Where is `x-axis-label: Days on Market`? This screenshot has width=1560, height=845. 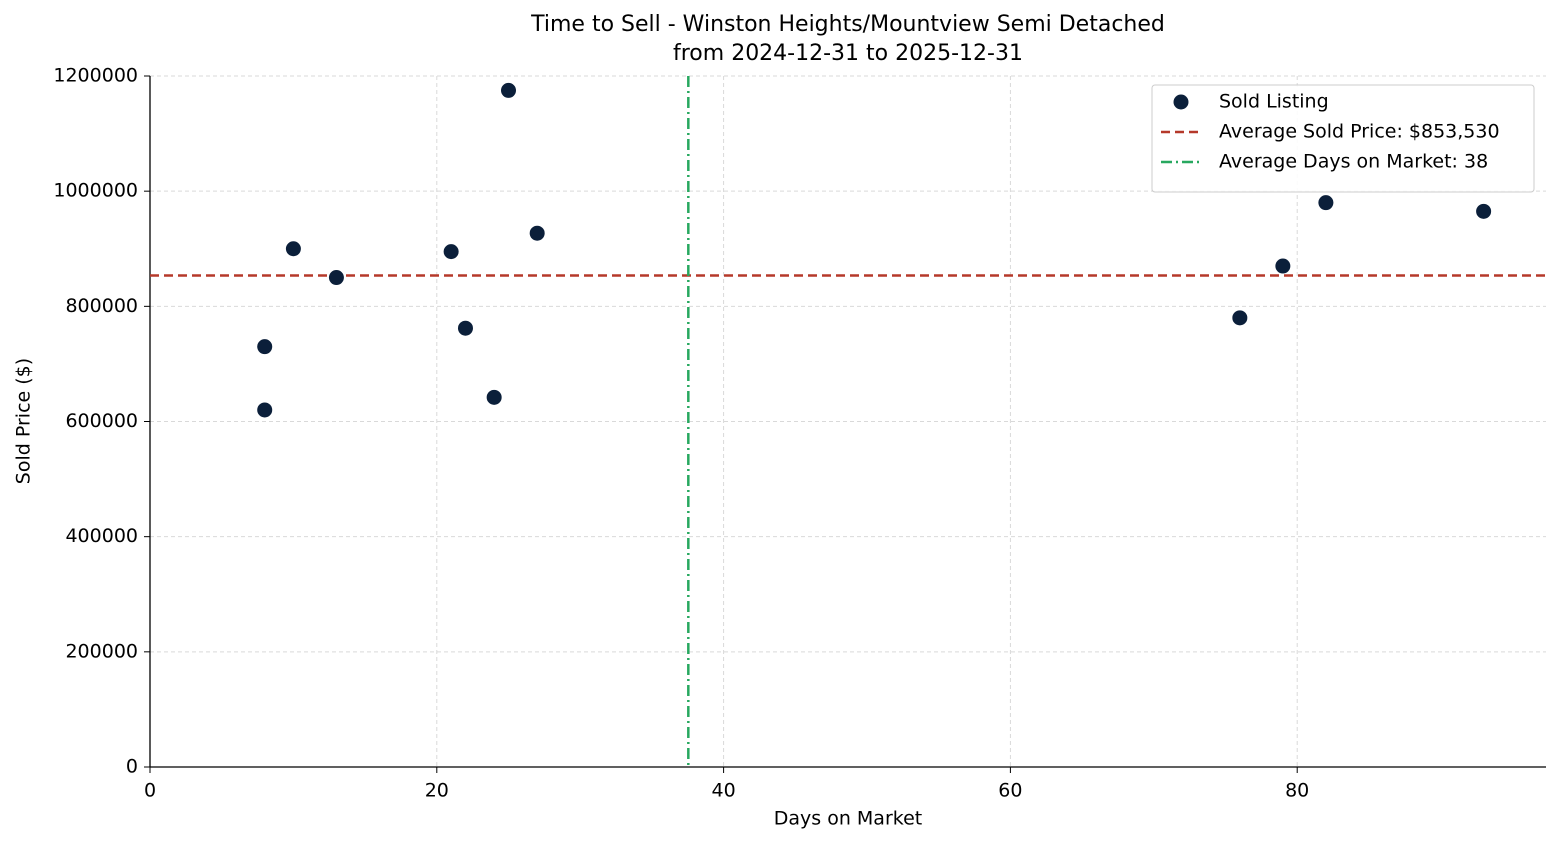 x-axis-label: Days on Market is located at coordinates (848, 819).